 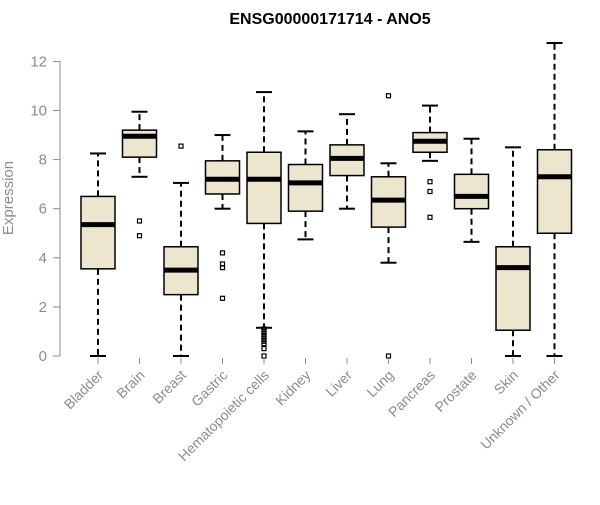 What do you see at coordinates (455, 391) in the screenshot?
I see `x-category-label: Prostate` at bounding box center [455, 391].